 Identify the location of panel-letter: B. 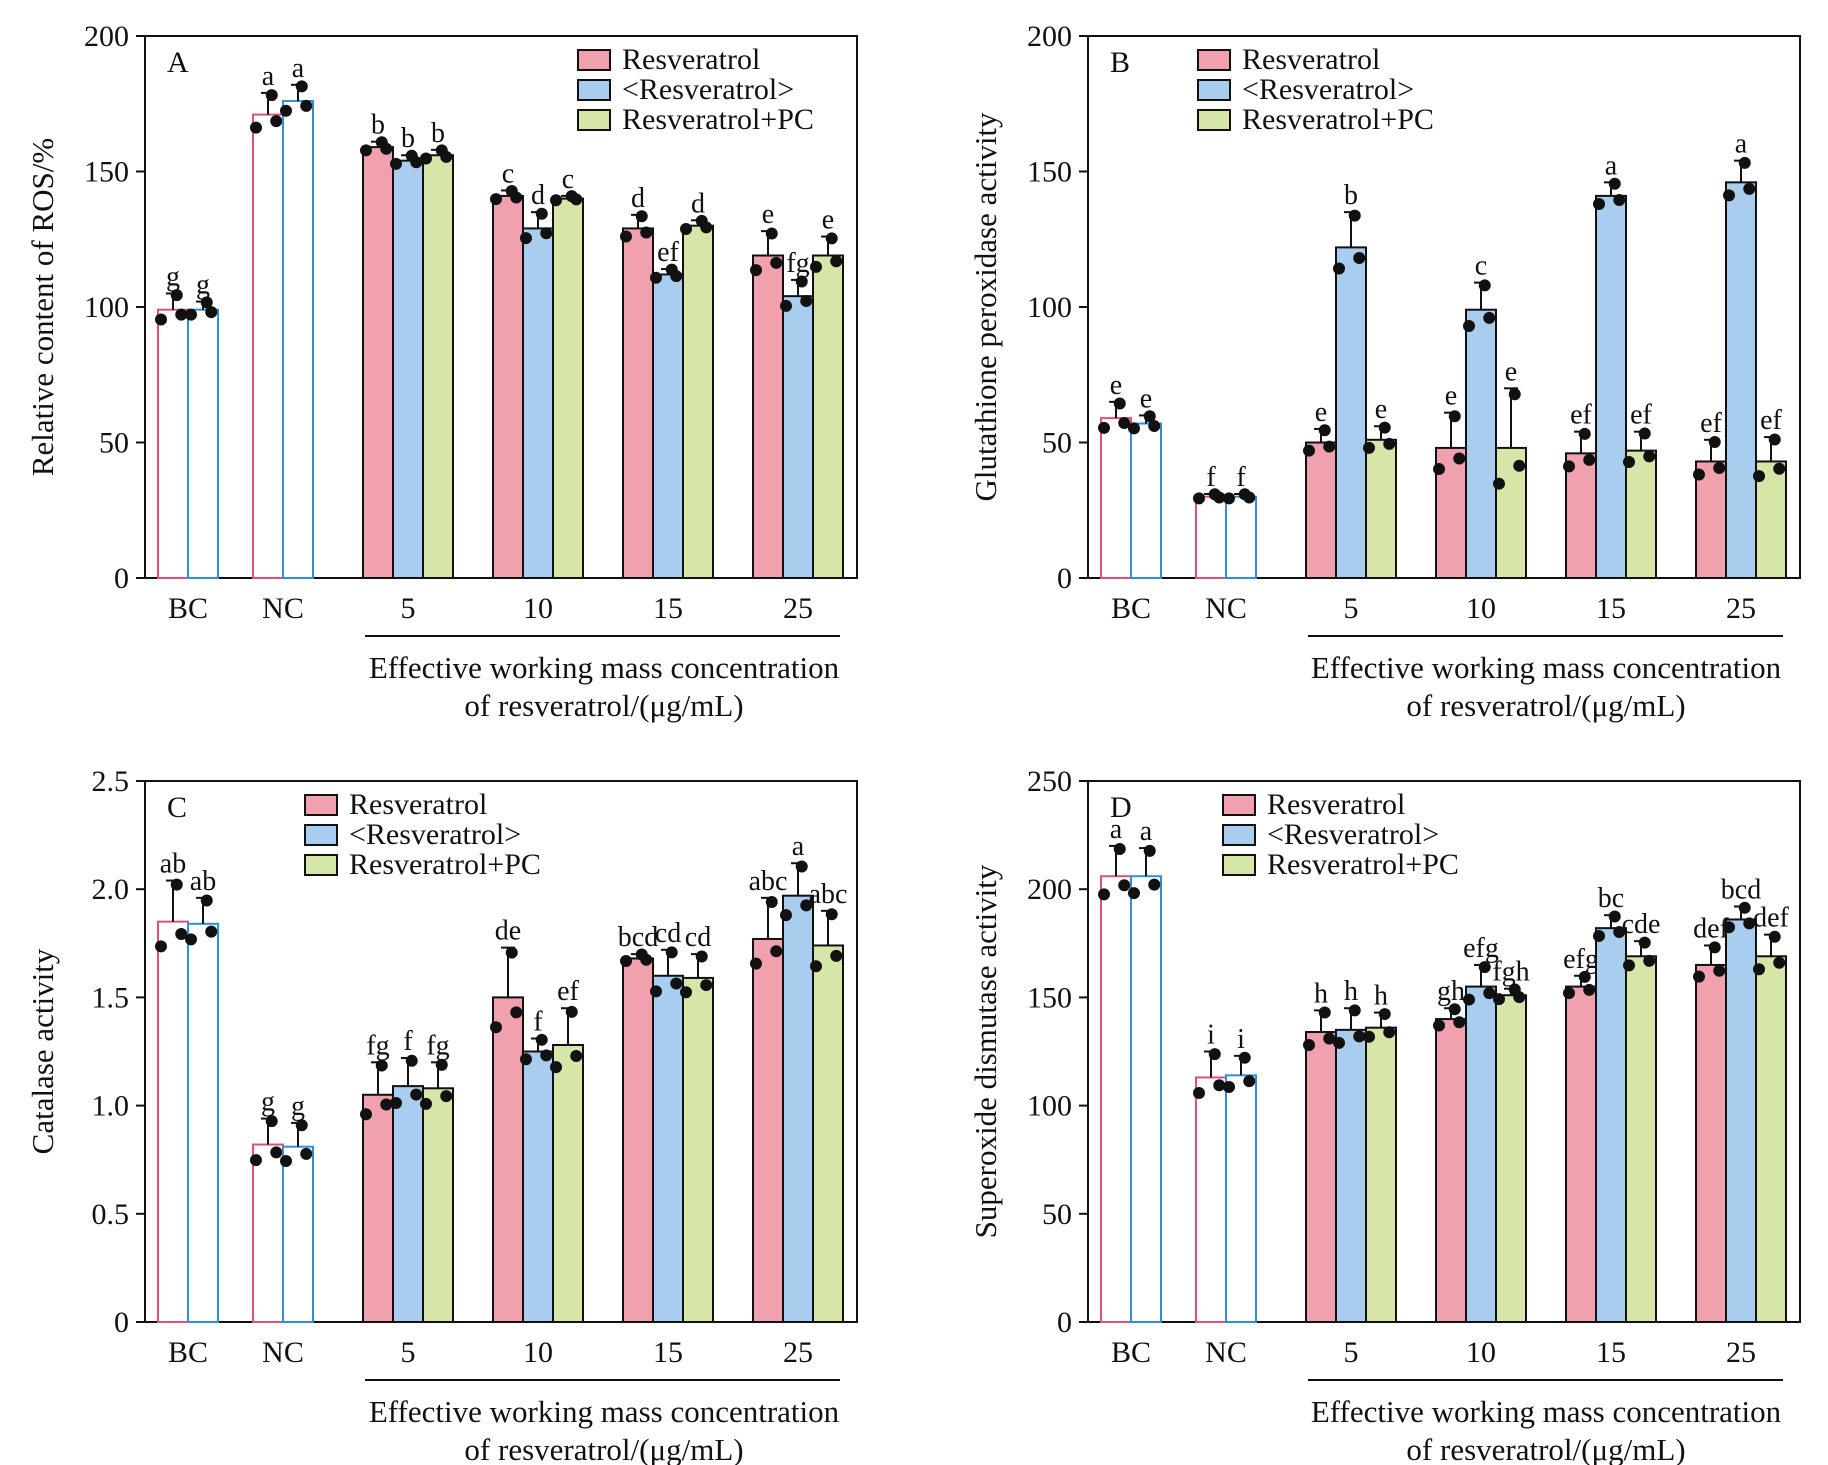
(1120, 62).